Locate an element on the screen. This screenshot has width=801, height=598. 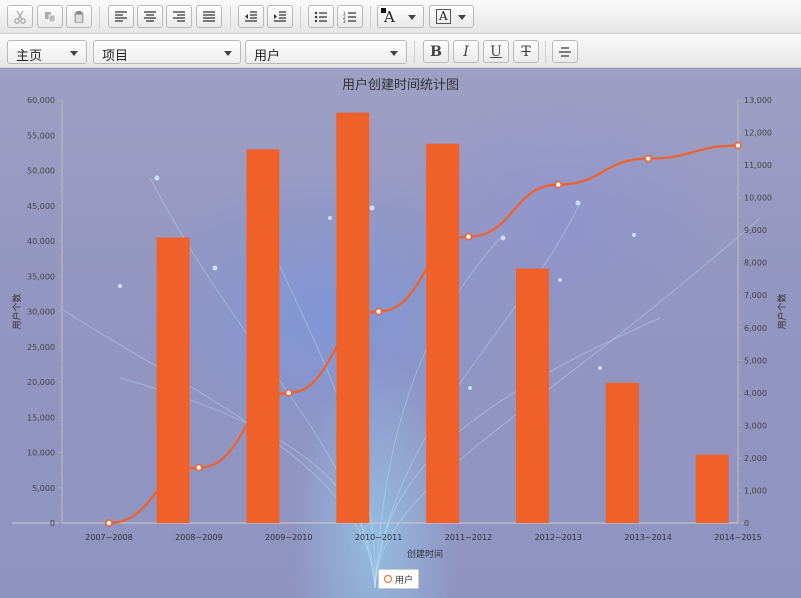
legend-marker-icon is located at coordinates (388, 579).